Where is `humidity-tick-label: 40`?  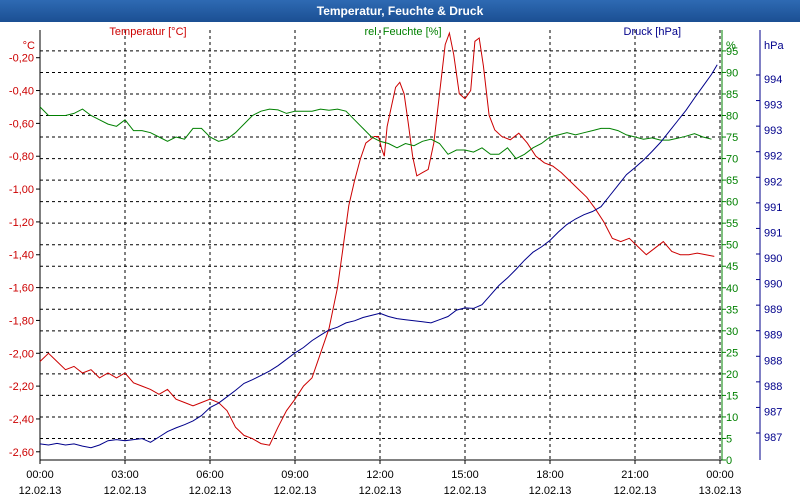 humidity-tick-label: 40 is located at coordinates (732, 289).